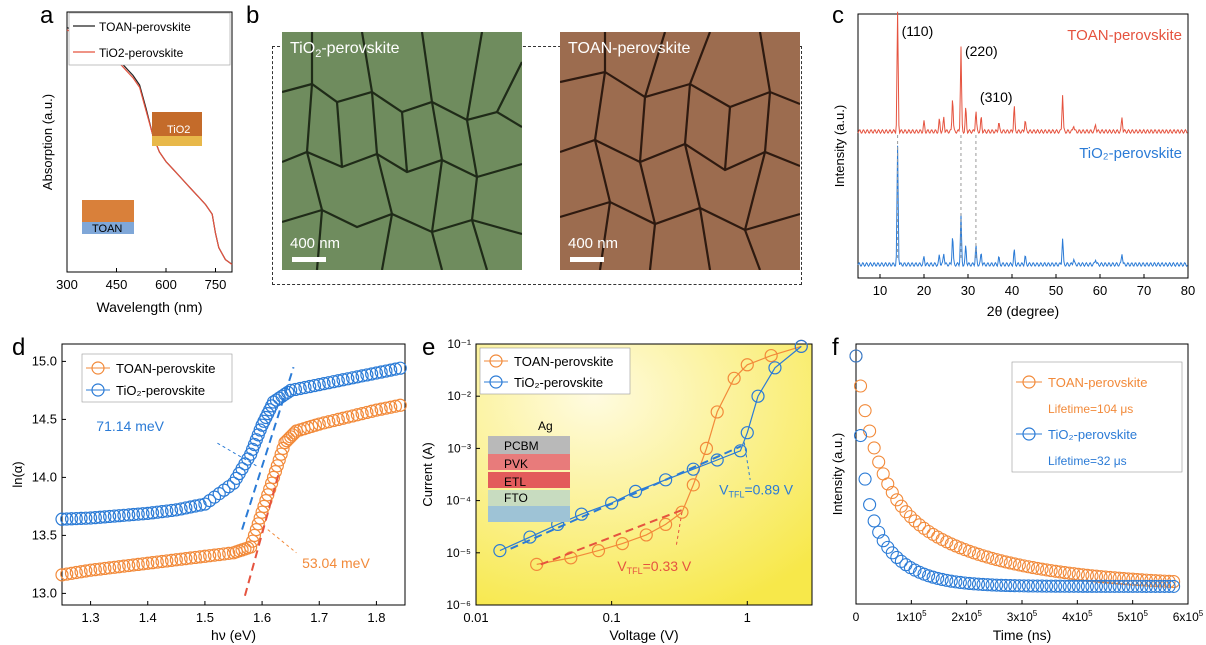 The image size is (1206, 645). I want to click on inset-label-pvk: PVK, so click(516, 464).